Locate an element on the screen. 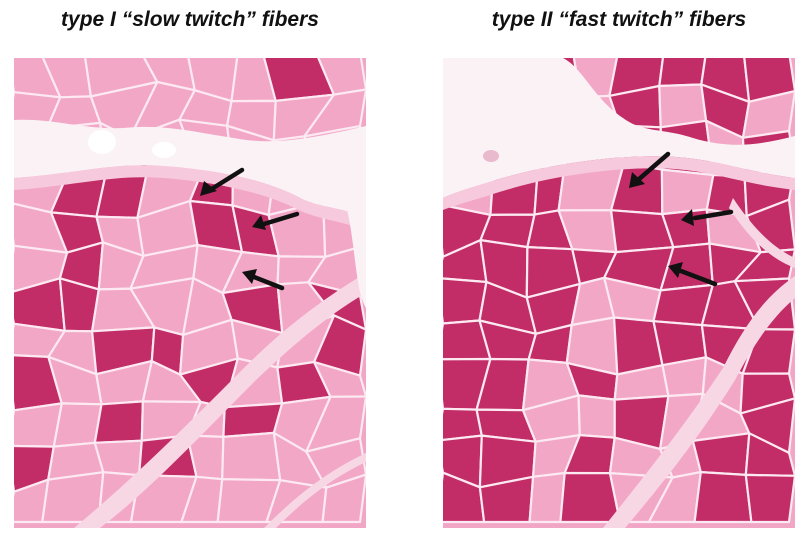 The height and width of the screenshot is (541, 805). left-panel-caption: type I “slow twitch” fibers is located at coordinates (190, 19).